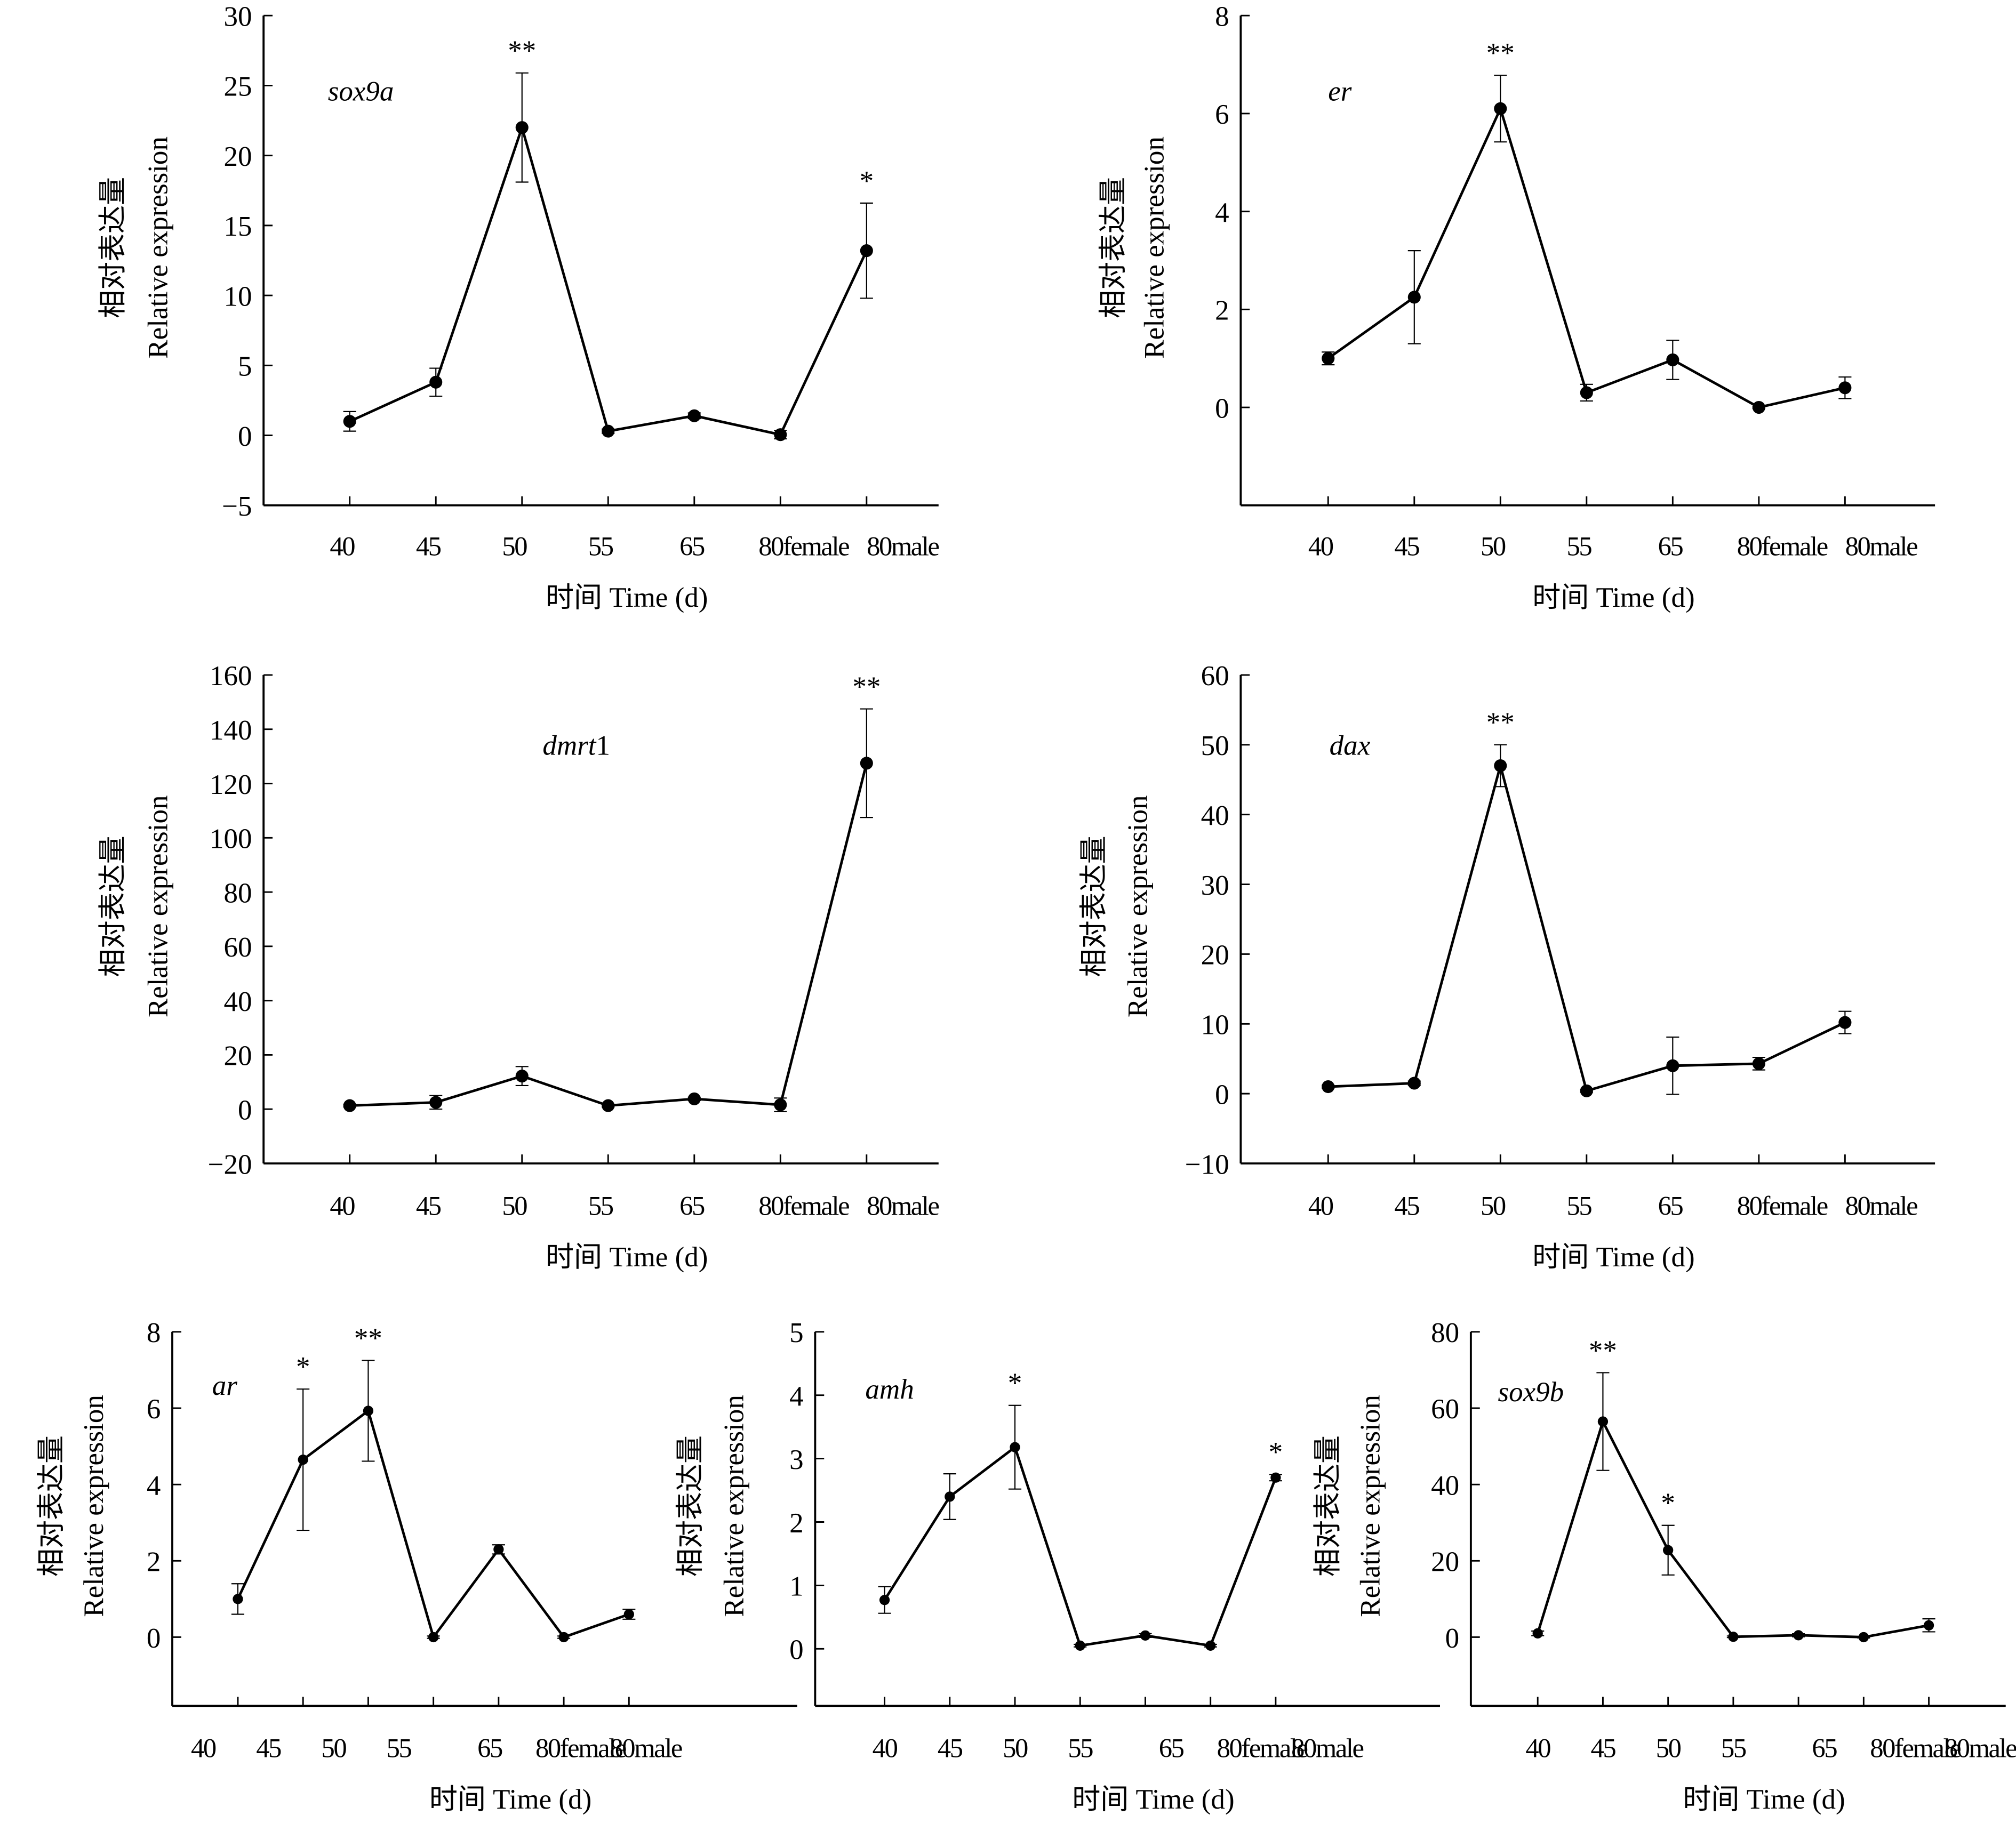  Describe the element at coordinates (237, 1056) in the screenshot. I see `y-tick-label: 20` at that location.